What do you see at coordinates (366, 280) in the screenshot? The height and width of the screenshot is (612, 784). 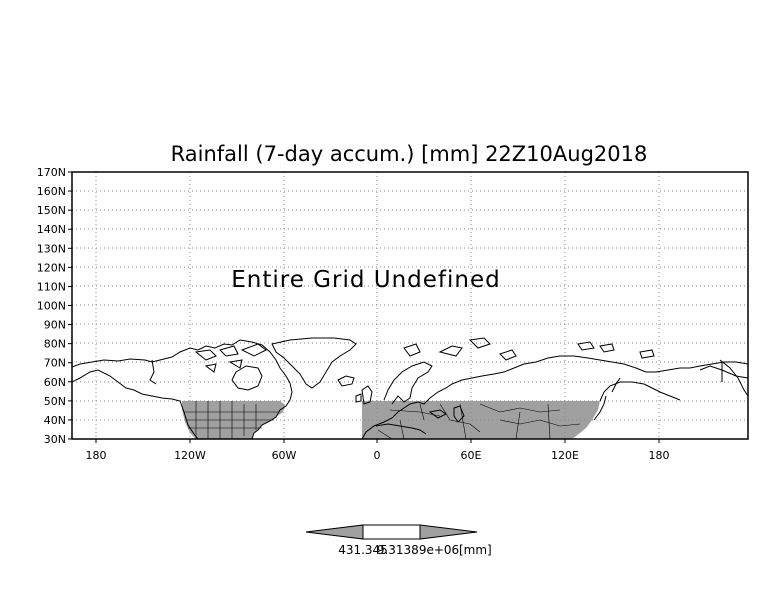 I see `undefined-grid-message: Entire Grid Undefined` at bounding box center [366, 280].